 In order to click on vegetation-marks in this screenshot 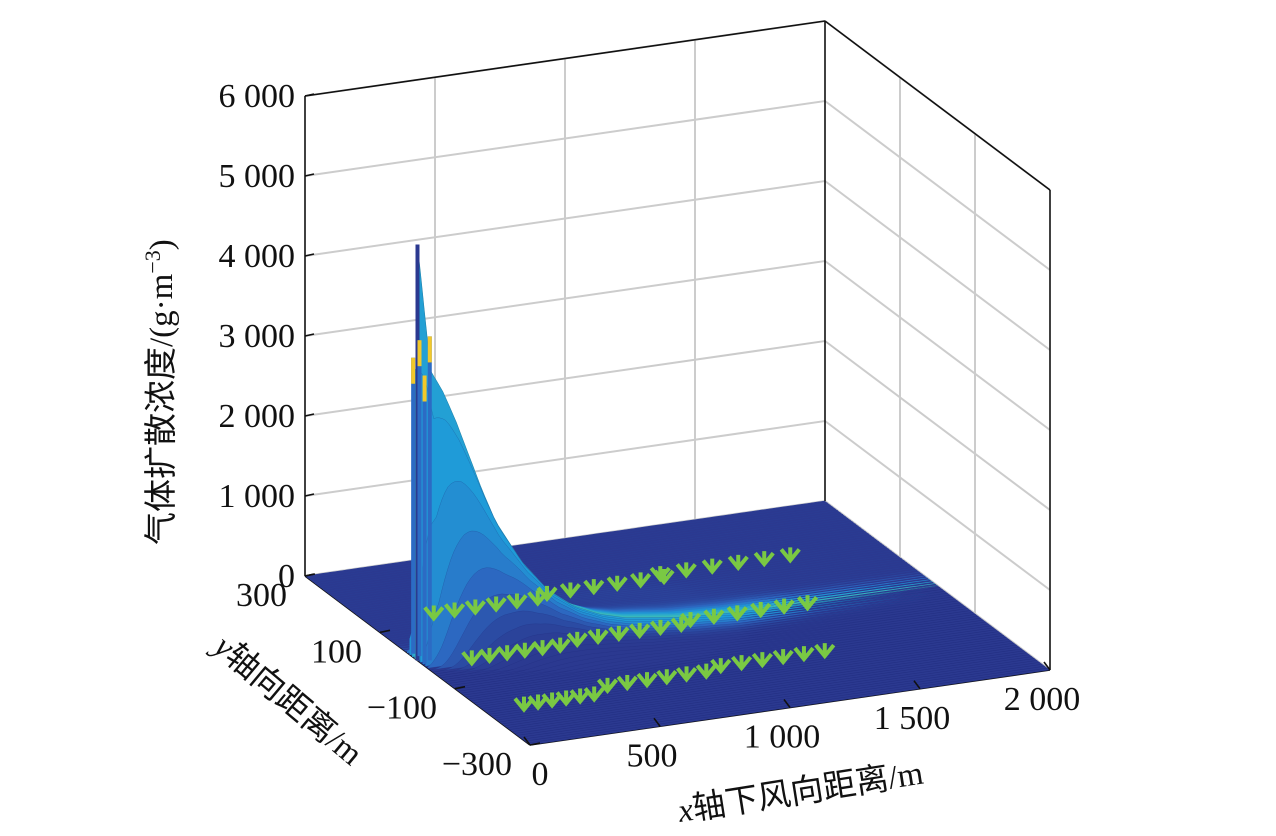, I will do `click(629, 630)`.